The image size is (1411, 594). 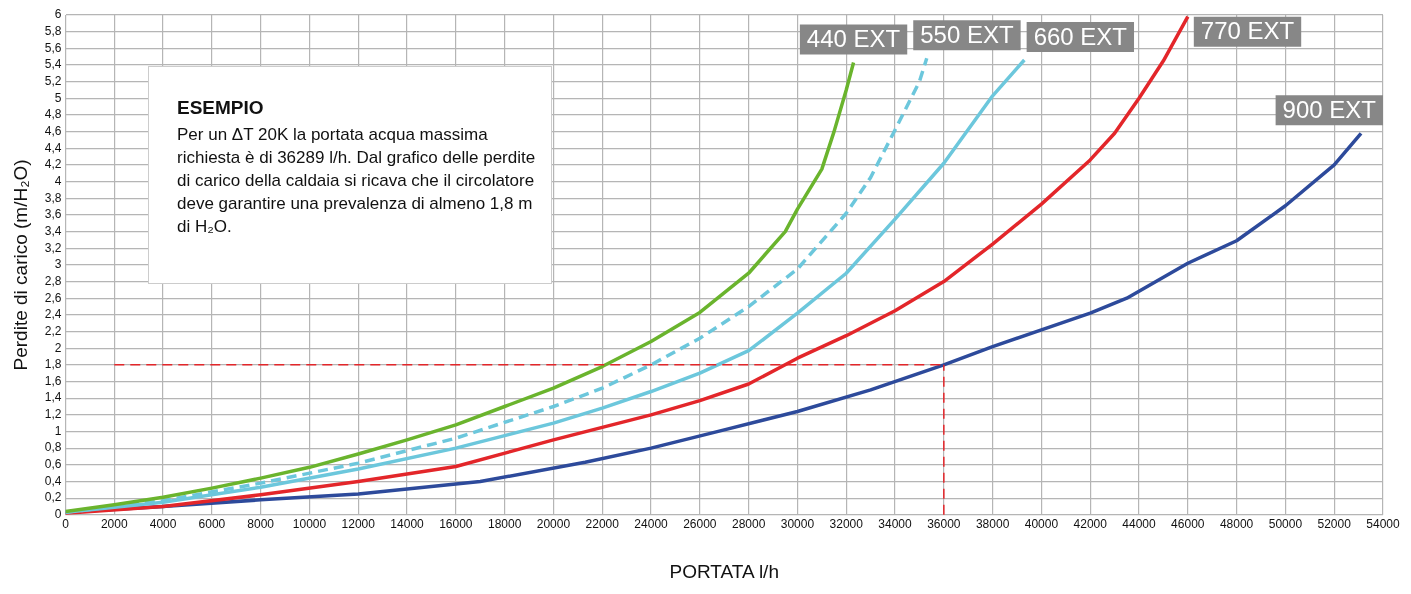 What do you see at coordinates (1139, 524) in the screenshot?
I see `x-tick-label: 44000` at bounding box center [1139, 524].